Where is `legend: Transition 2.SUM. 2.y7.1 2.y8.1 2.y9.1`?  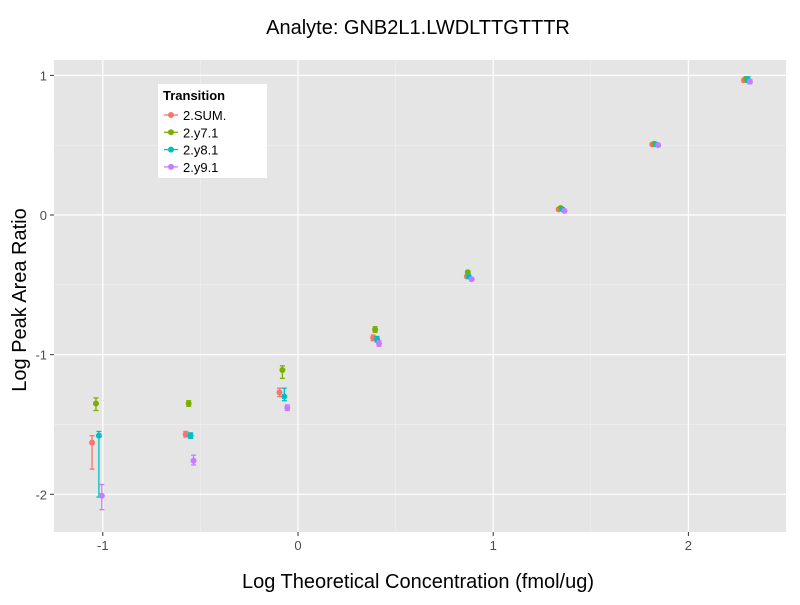
legend: Transition 2.SUM. 2.y7.1 2.y8.1 2.y9.1 is located at coordinates (212, 131).